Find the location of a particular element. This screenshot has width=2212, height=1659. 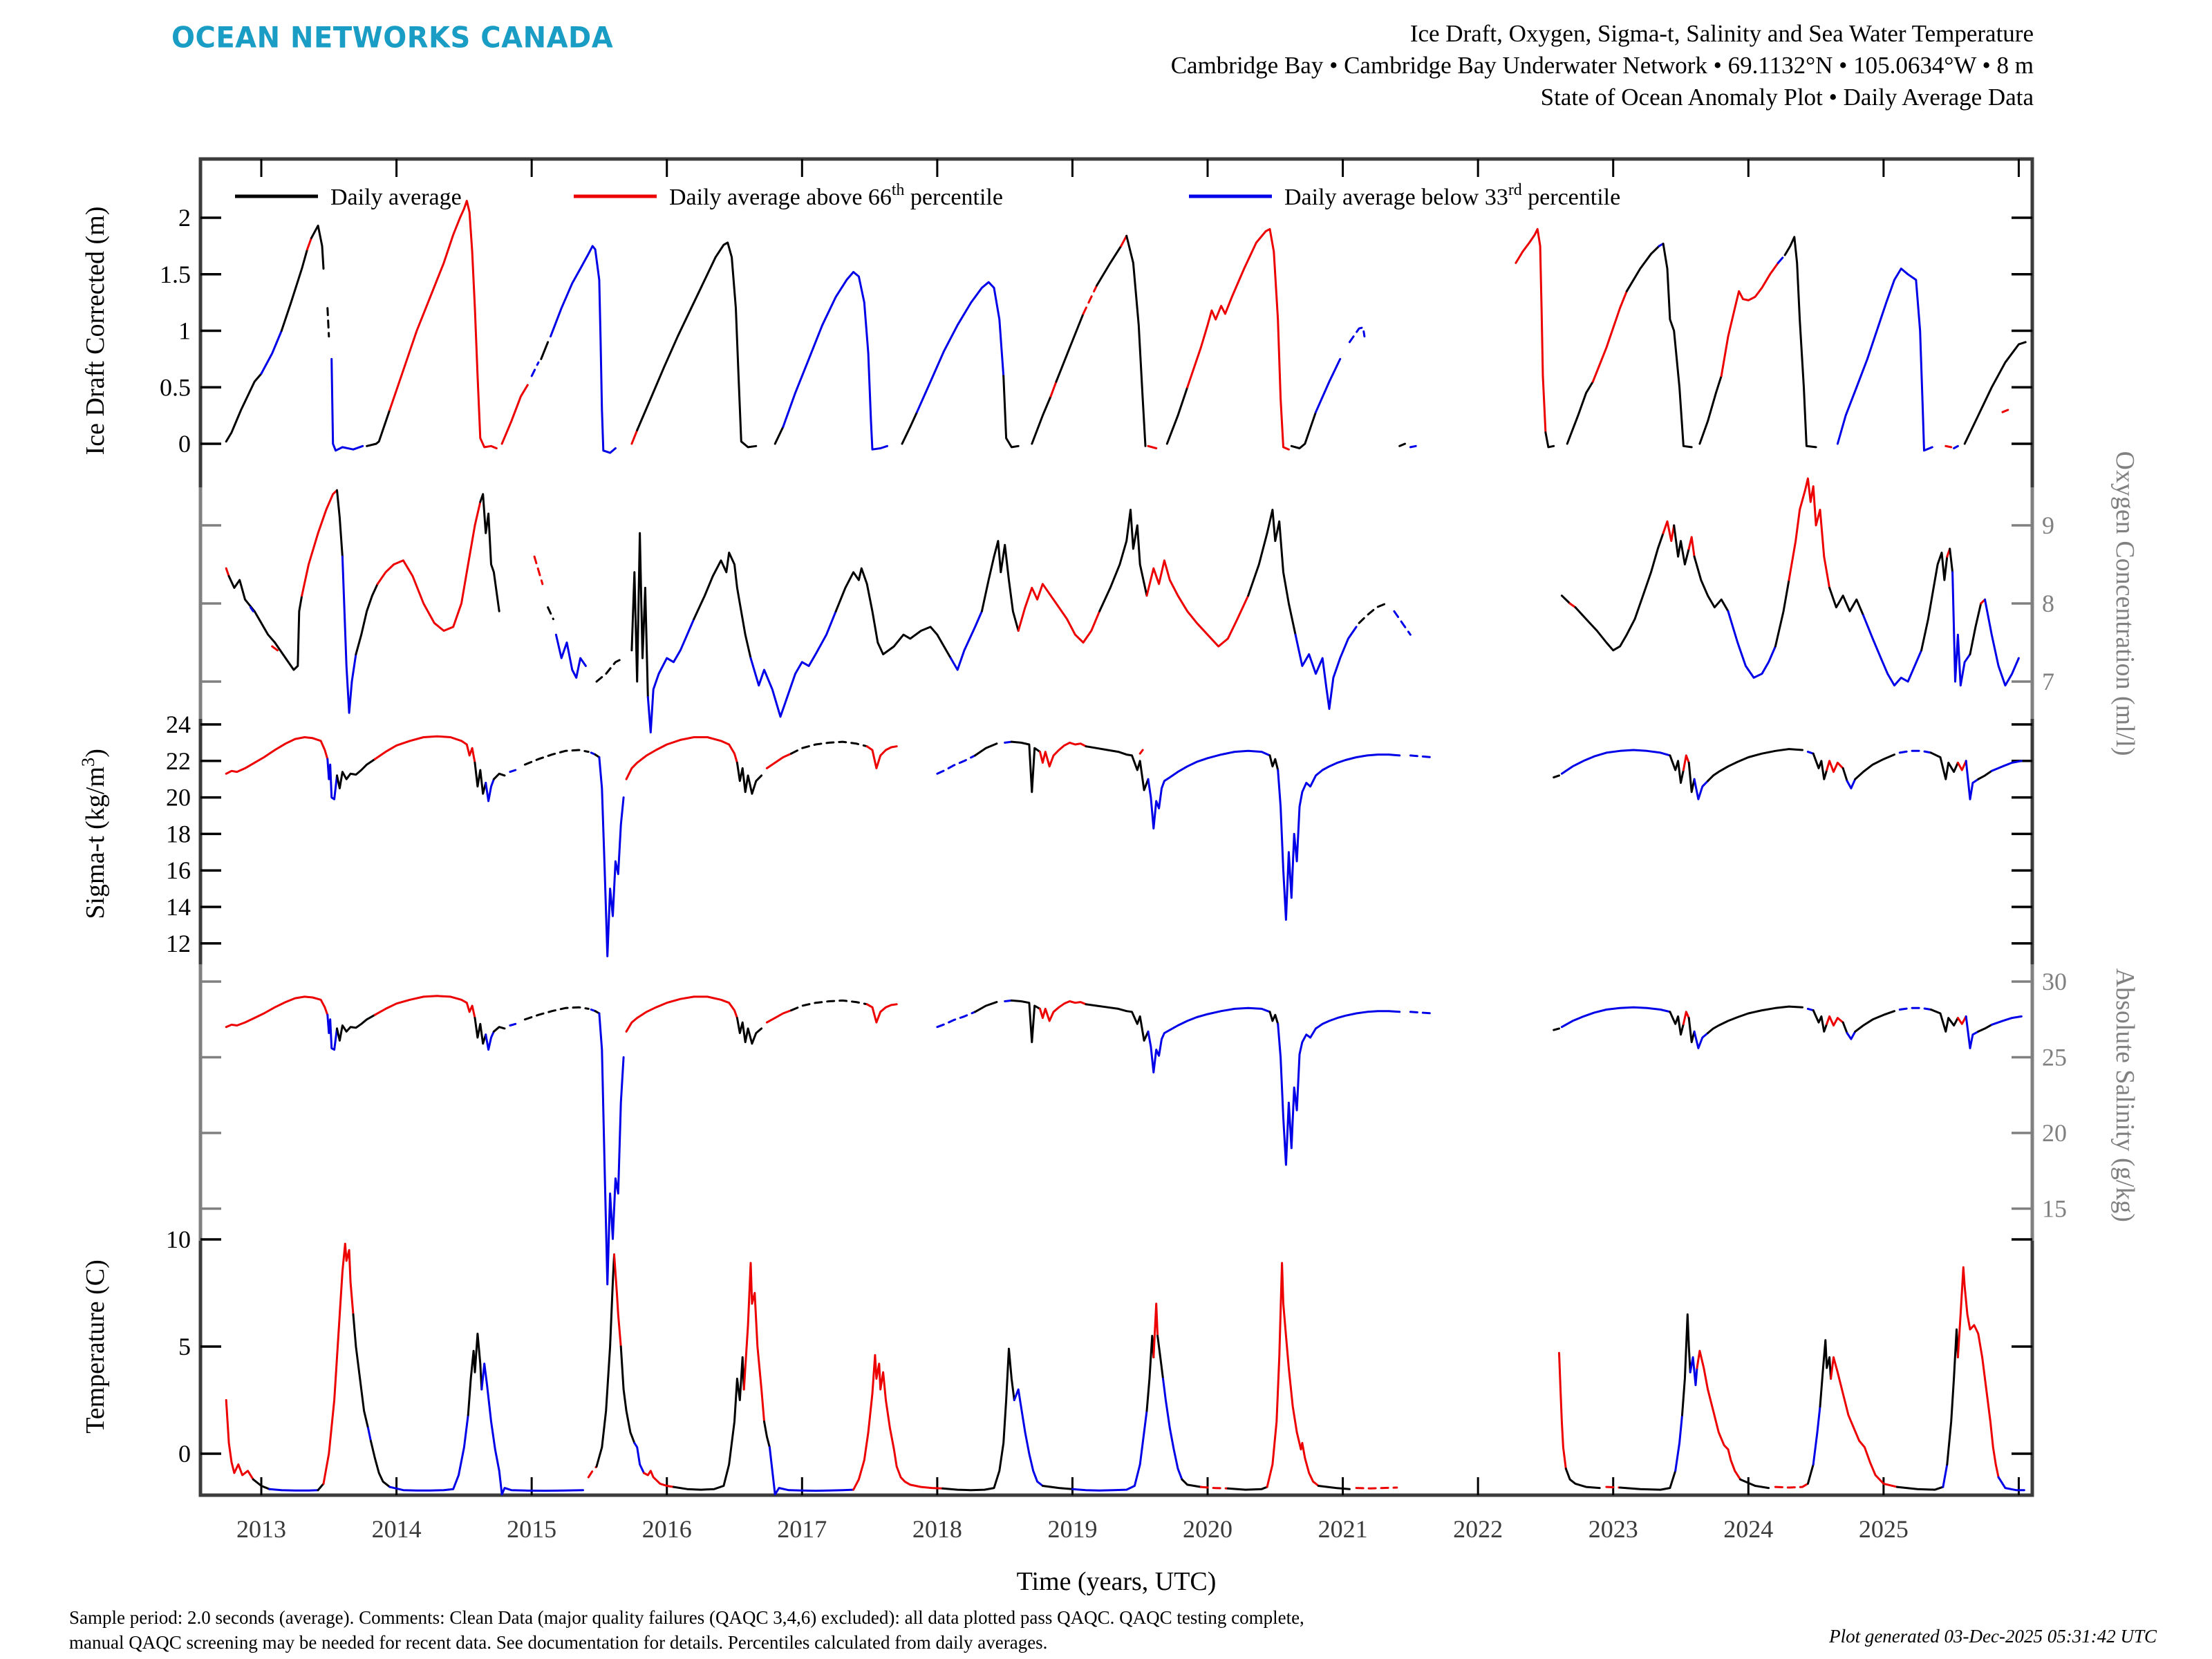

ice-tick-label: 0 is located at coordinates (184, 444).